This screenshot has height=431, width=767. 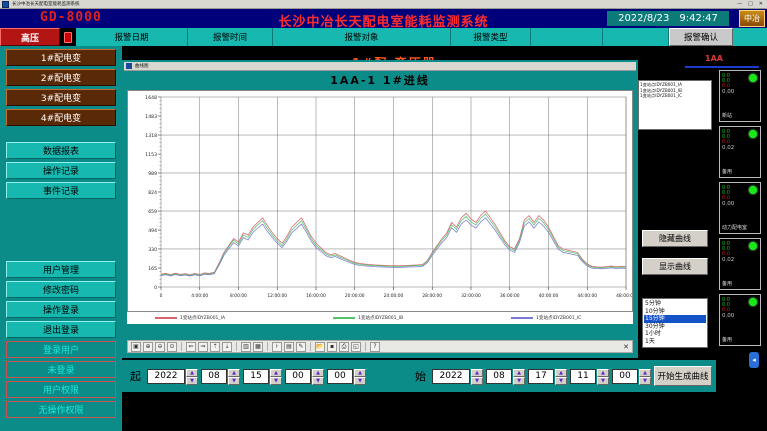 I want to click on alarm-ack-button: 报警确认, so click(x=701, y=37).